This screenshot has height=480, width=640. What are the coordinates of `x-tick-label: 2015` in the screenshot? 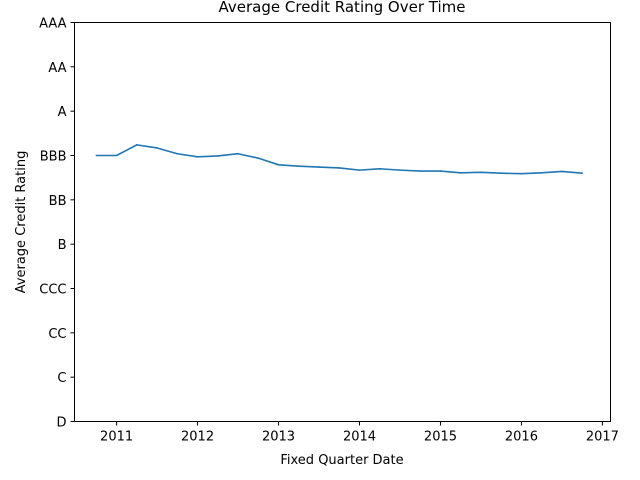 It's located at (440, 437).